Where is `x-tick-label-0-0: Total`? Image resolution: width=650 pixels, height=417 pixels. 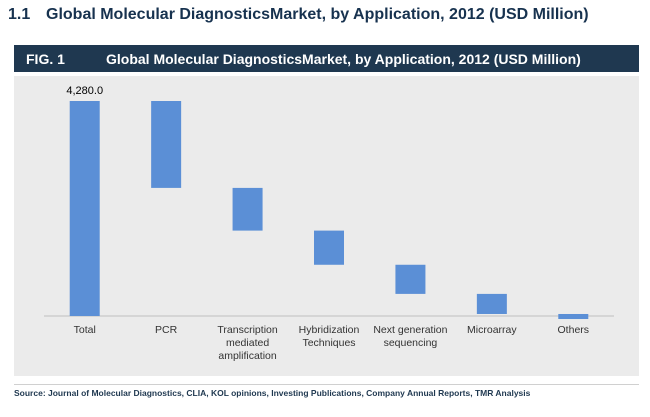
x-tick-label-0-0: Total is located at coordinates (85, 330).